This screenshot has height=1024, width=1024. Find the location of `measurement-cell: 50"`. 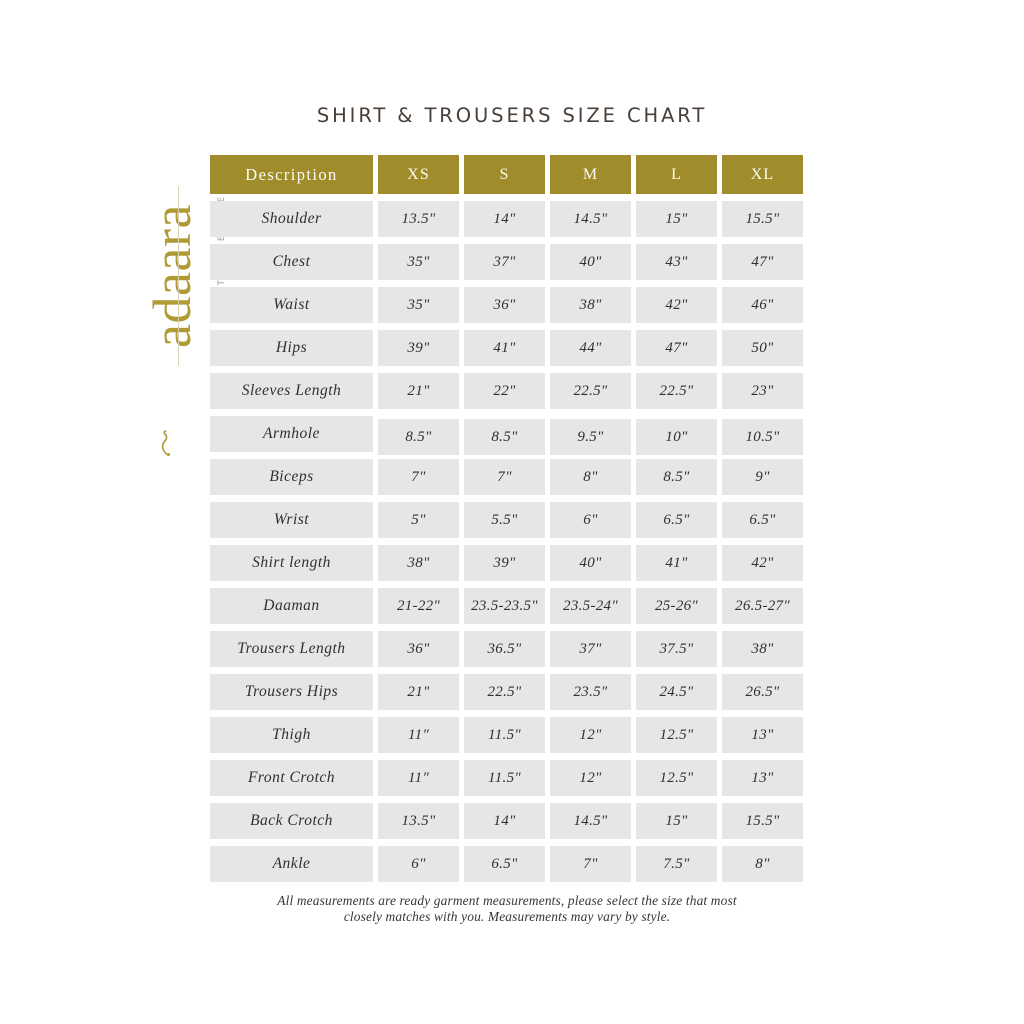

measurement-cell: 50" is located at coordinates (762, 348).